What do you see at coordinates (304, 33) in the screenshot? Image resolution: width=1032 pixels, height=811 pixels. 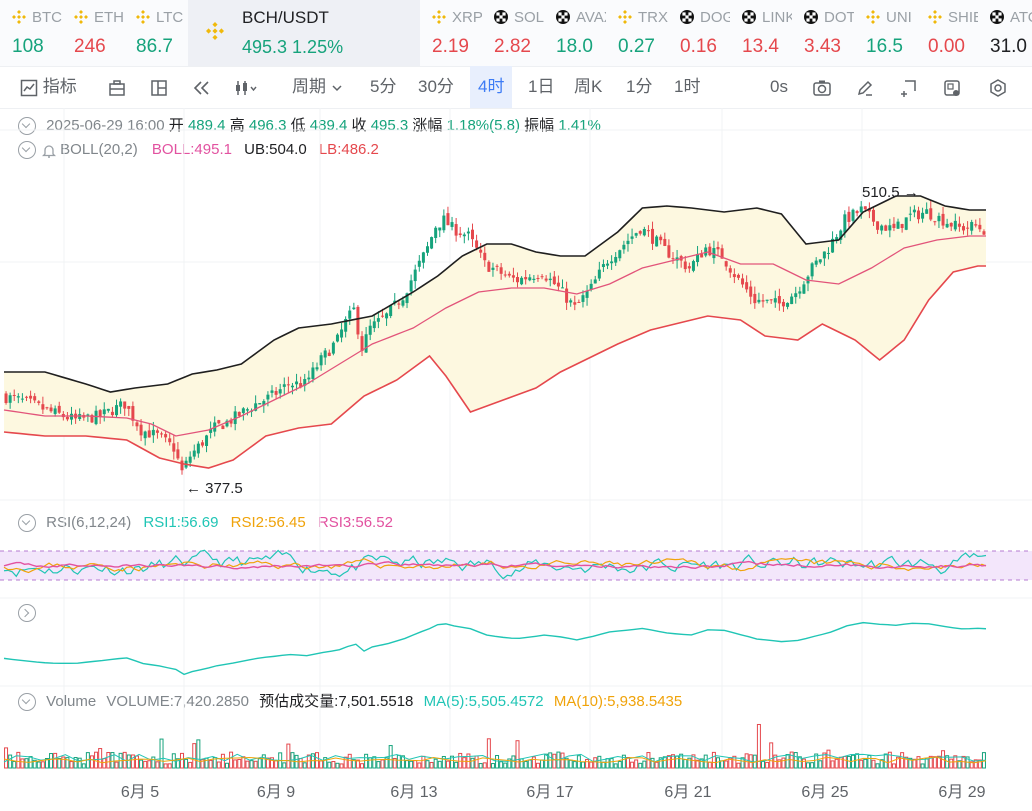 I see `ticker-active: BCH/USDT 495.3 1.25%` at bounding box center [304, 33].